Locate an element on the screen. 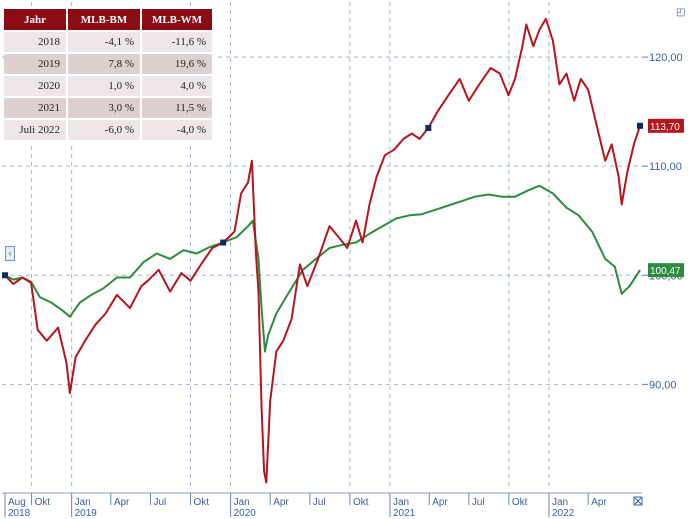  end-label-green: 100,47 is located at coordinates (665, 271).